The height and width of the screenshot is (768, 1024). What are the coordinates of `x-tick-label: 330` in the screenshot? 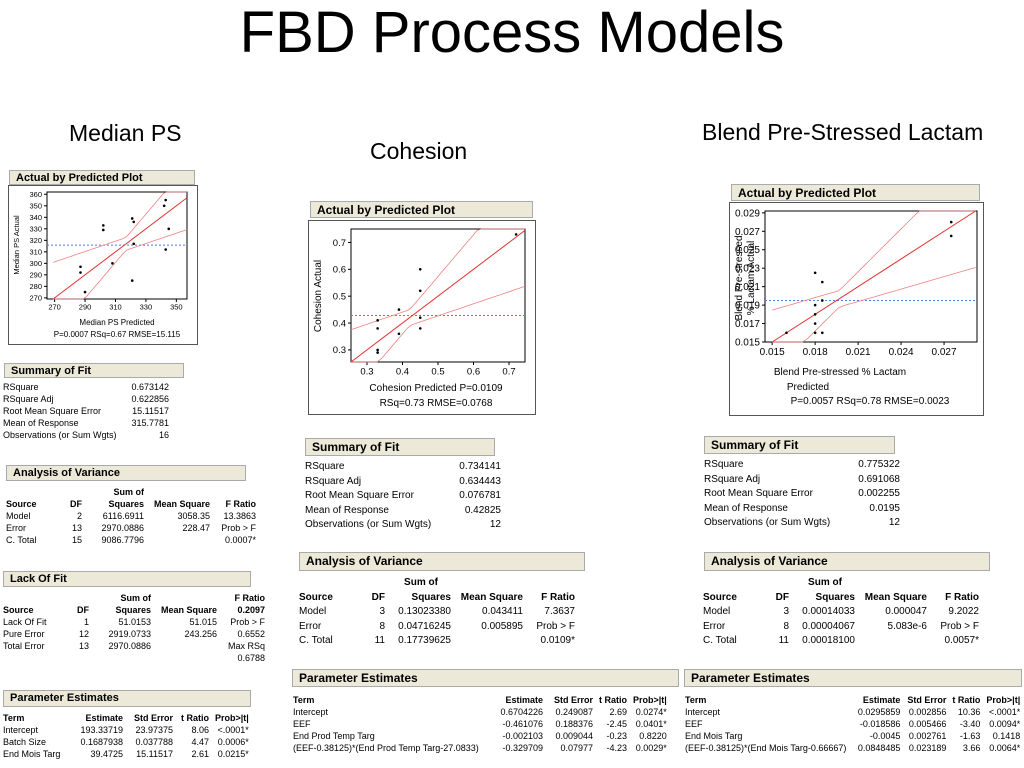 It's located at (146, 307).